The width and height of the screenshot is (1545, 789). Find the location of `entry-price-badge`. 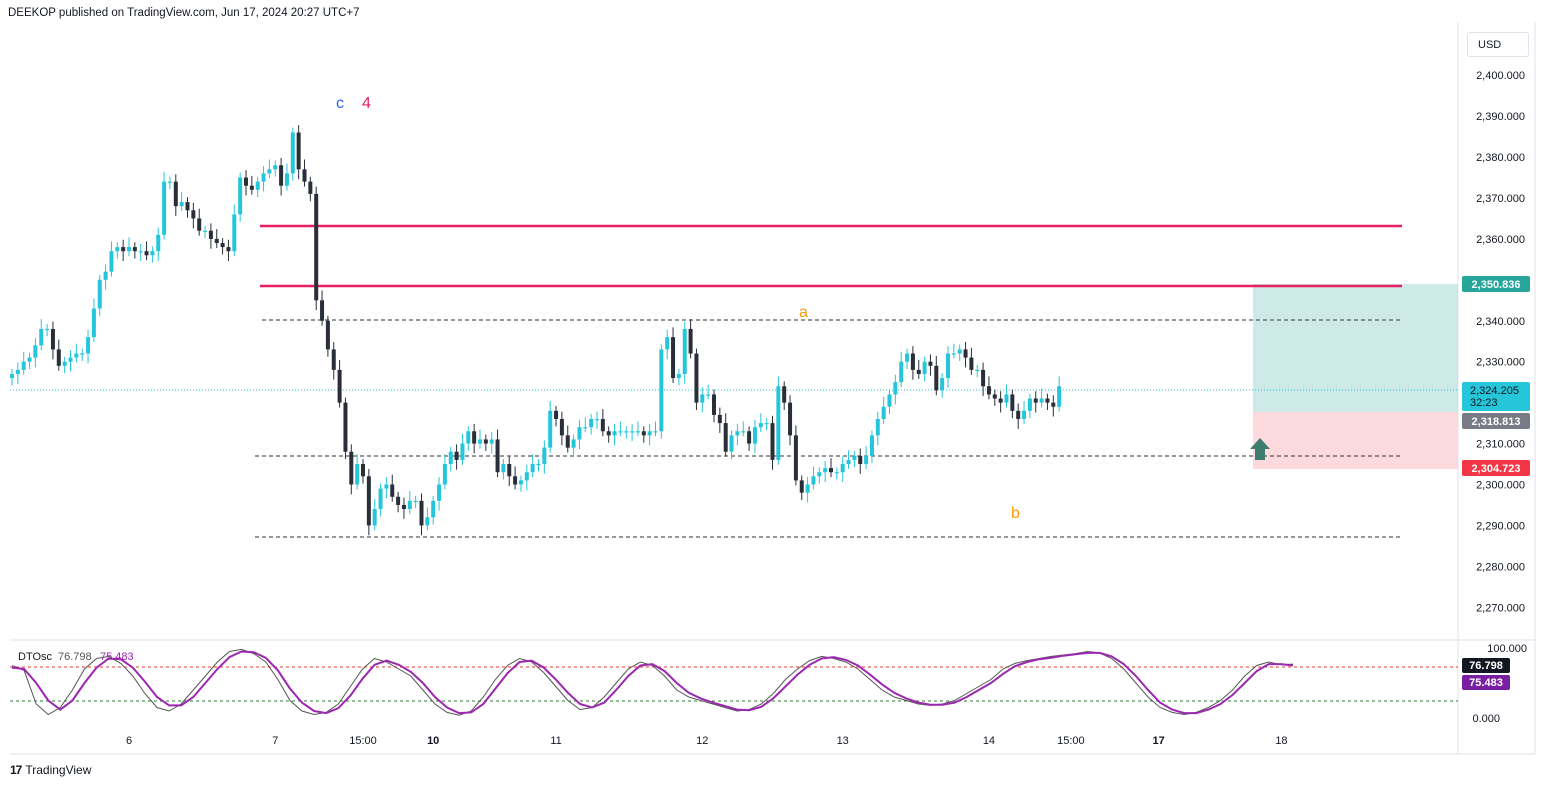

entry-price-badge is located at coordinates (1496, 421).